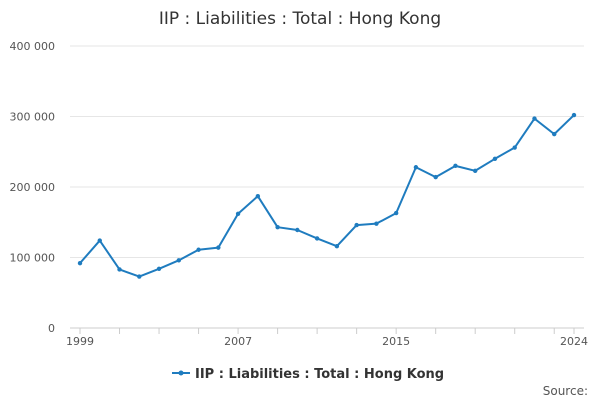 Image resolution: width=600 pixels, height=400 pixels. Describe the element at coordinates (396, 341) in the screenshot. I see `x-tick-label: 2015` at that location.